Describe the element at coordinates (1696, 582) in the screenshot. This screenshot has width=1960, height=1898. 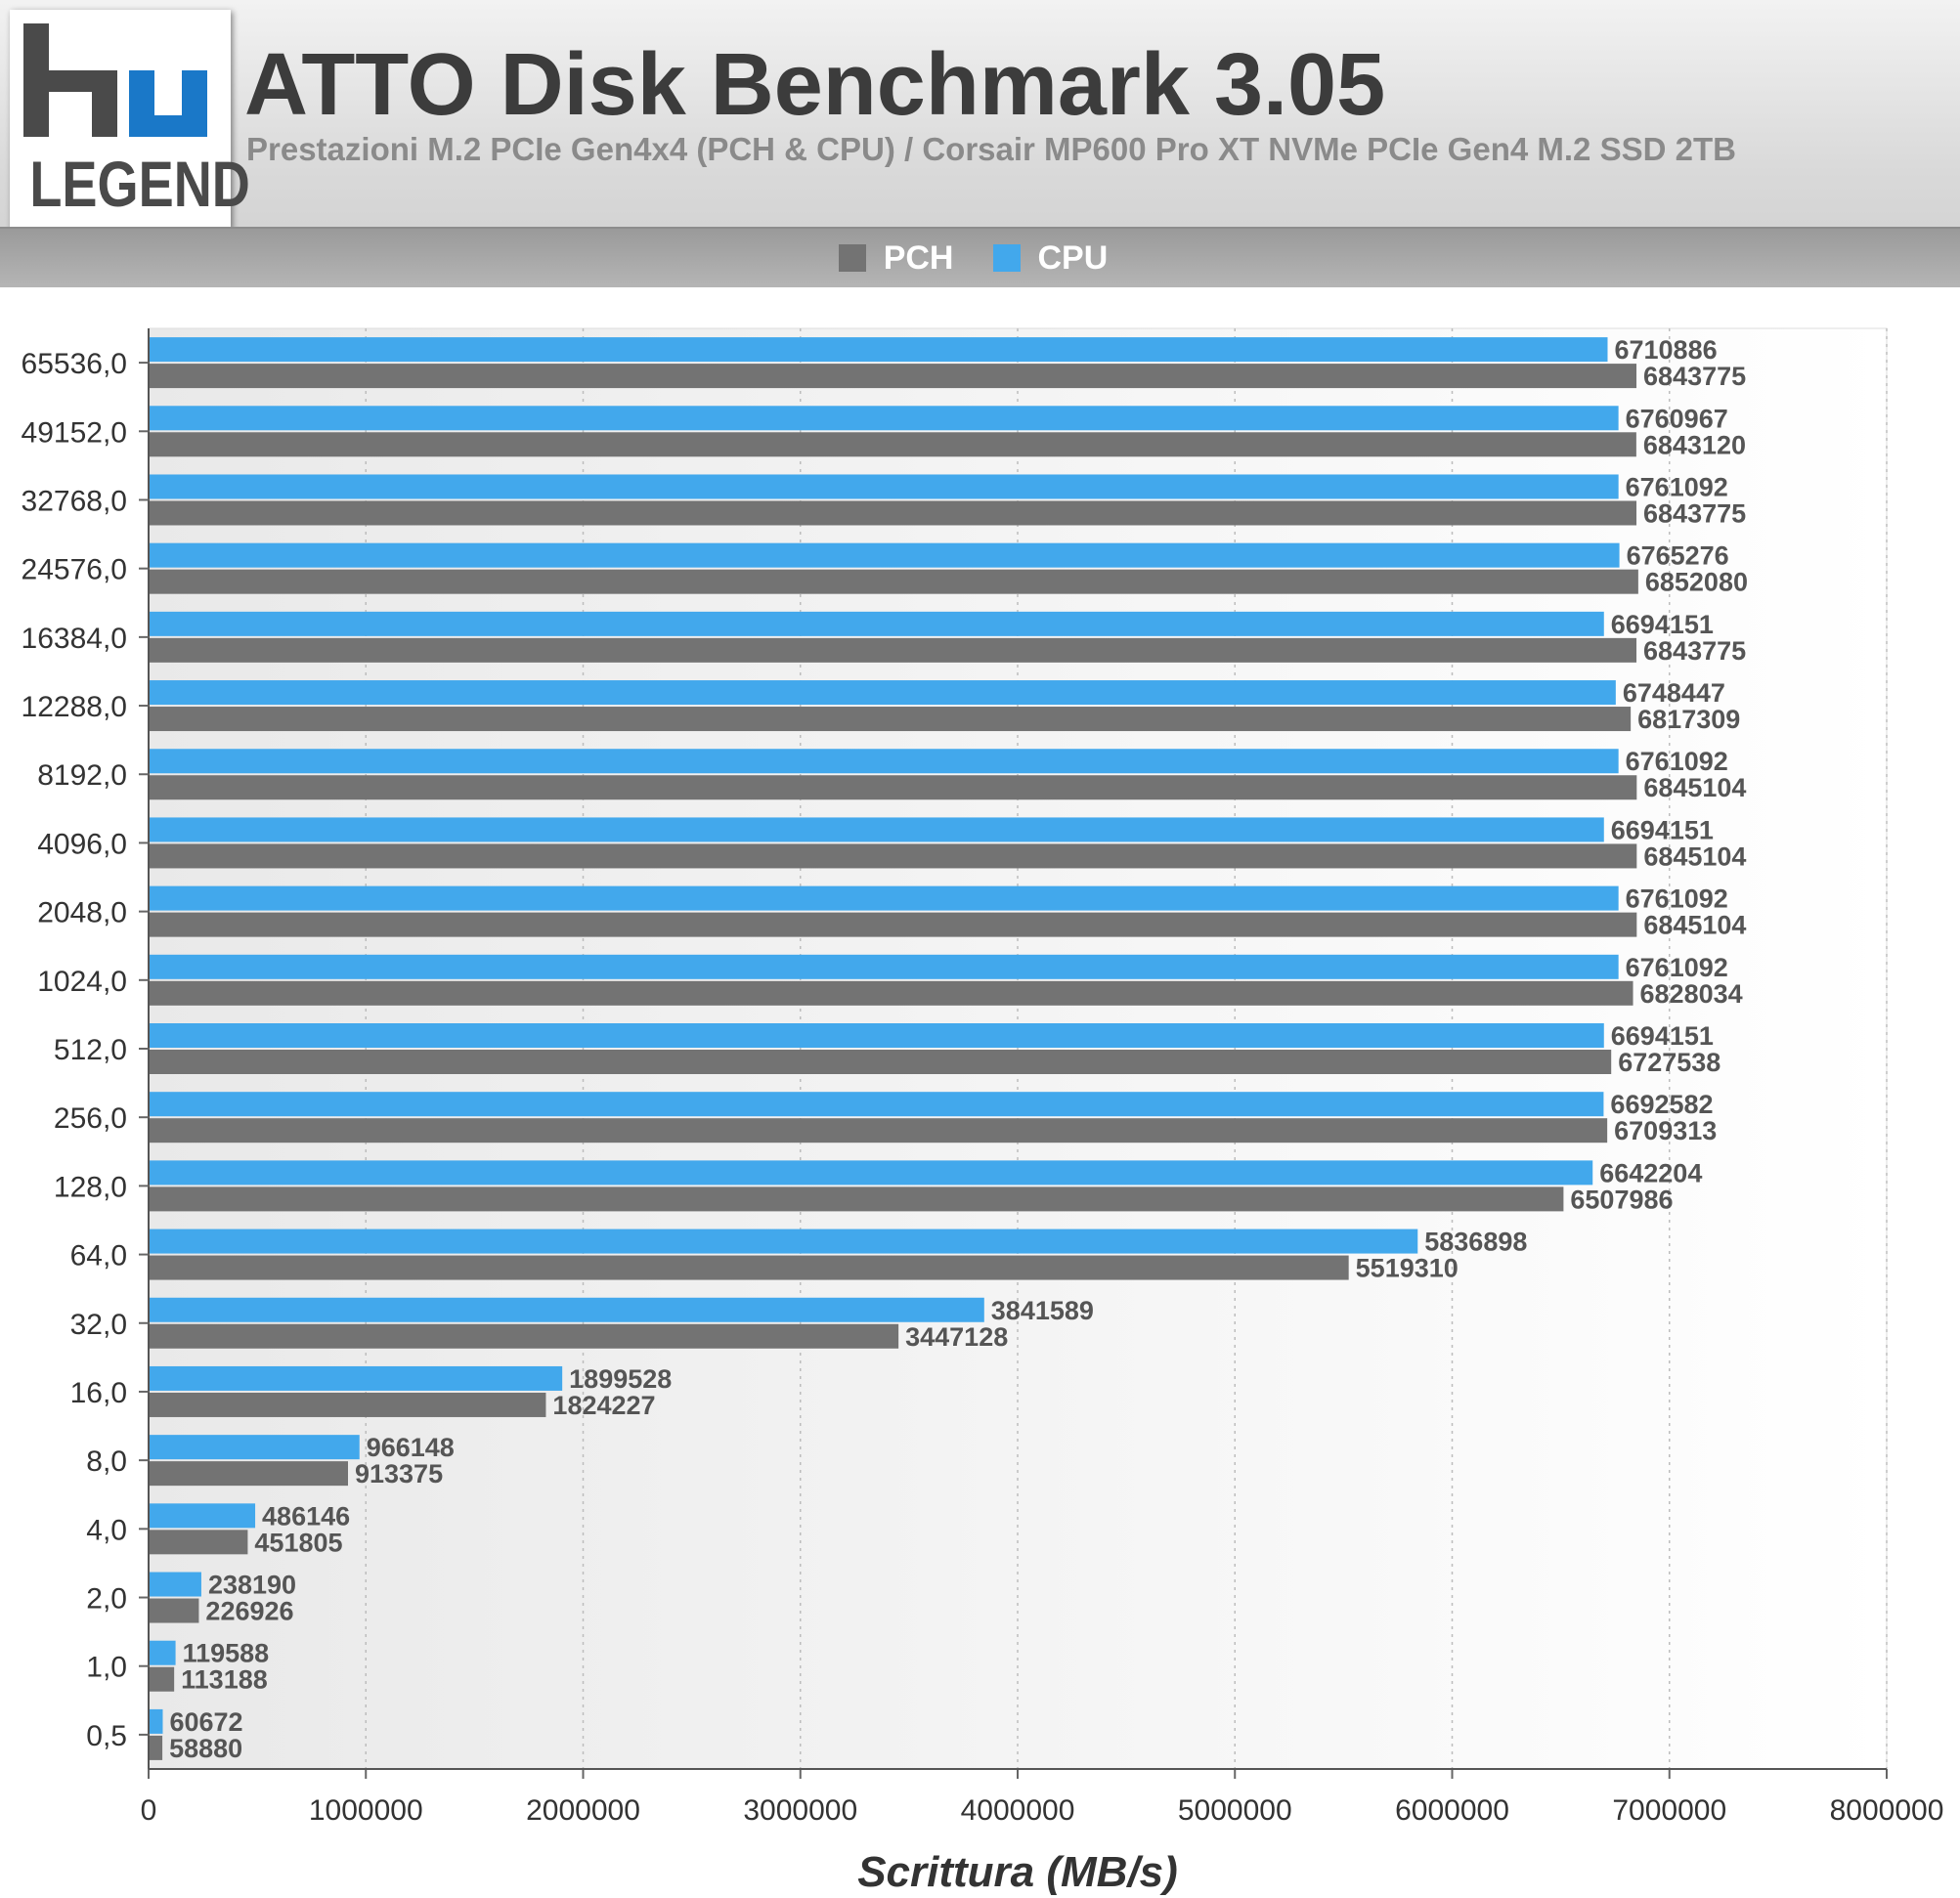
I see `data-label-pch: 6852080` at that location.